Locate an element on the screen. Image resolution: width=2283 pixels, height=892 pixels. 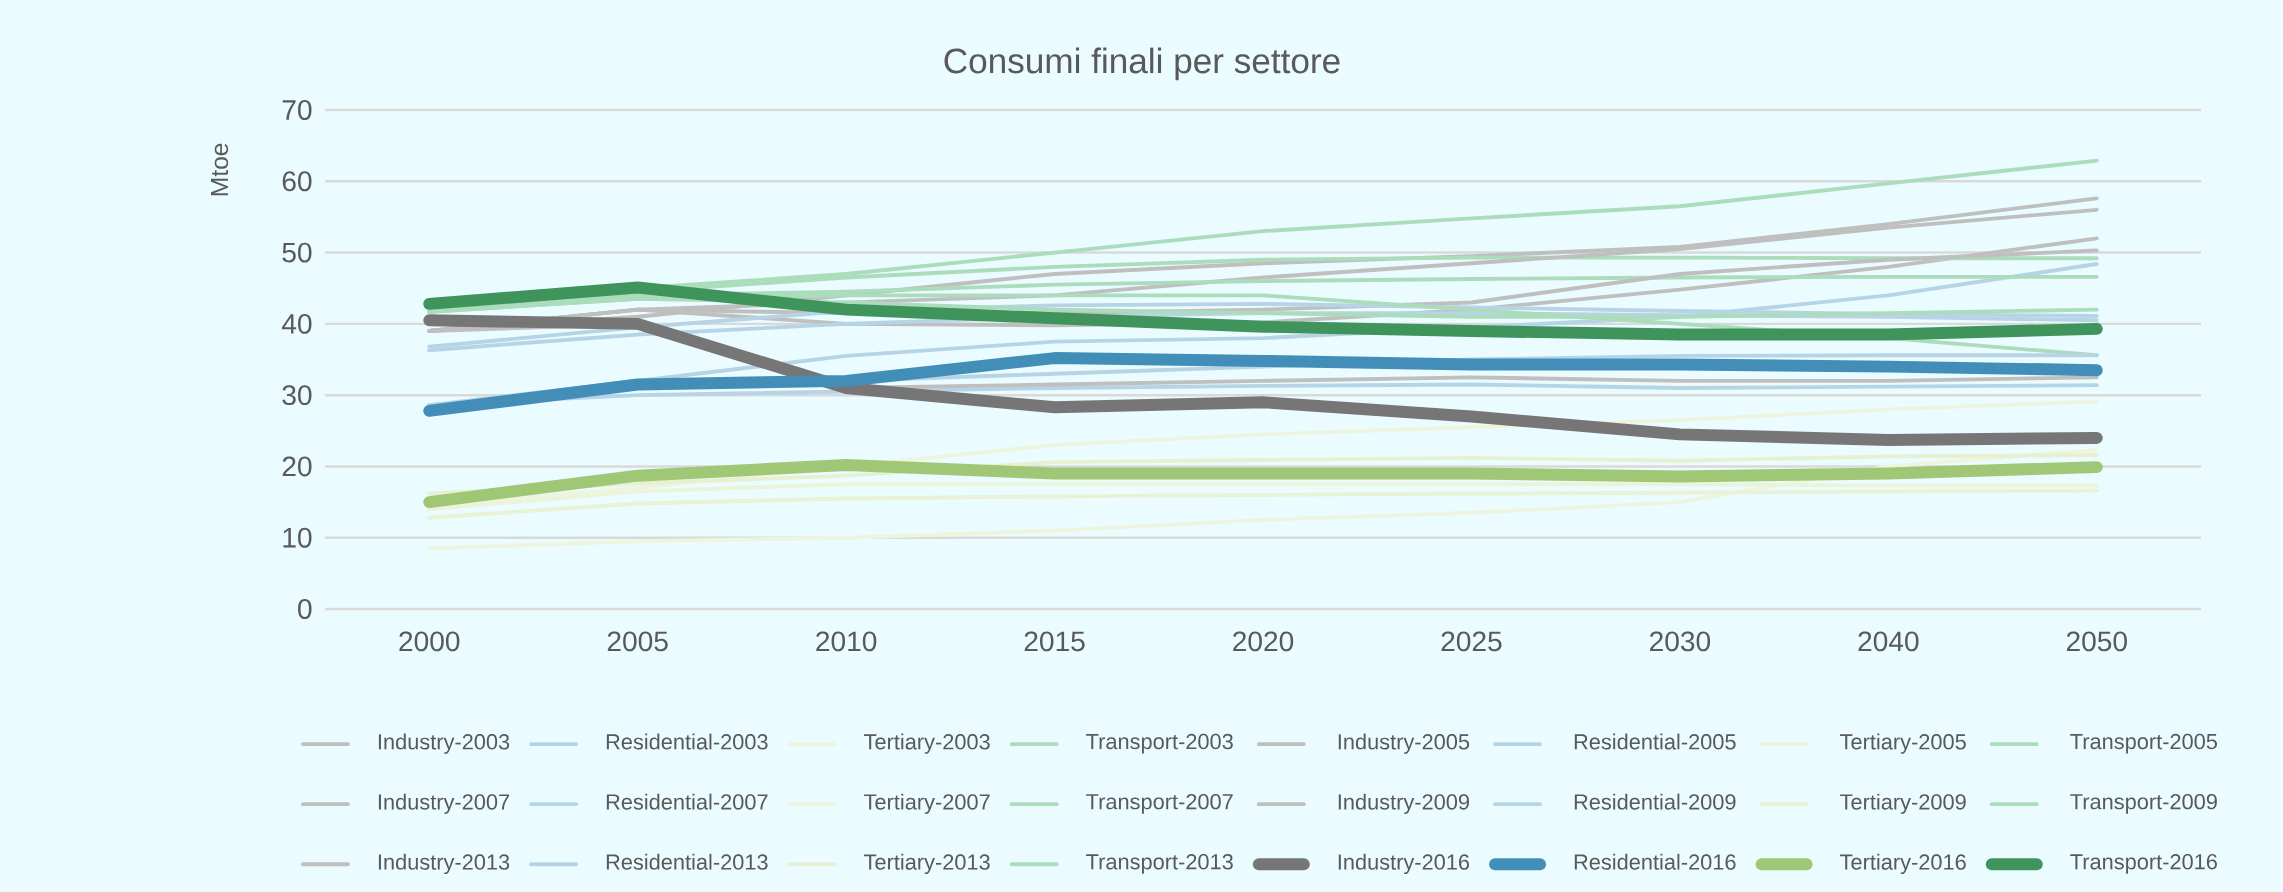
legend-label: Residential-2009 is located at coordinates (1655, 801).